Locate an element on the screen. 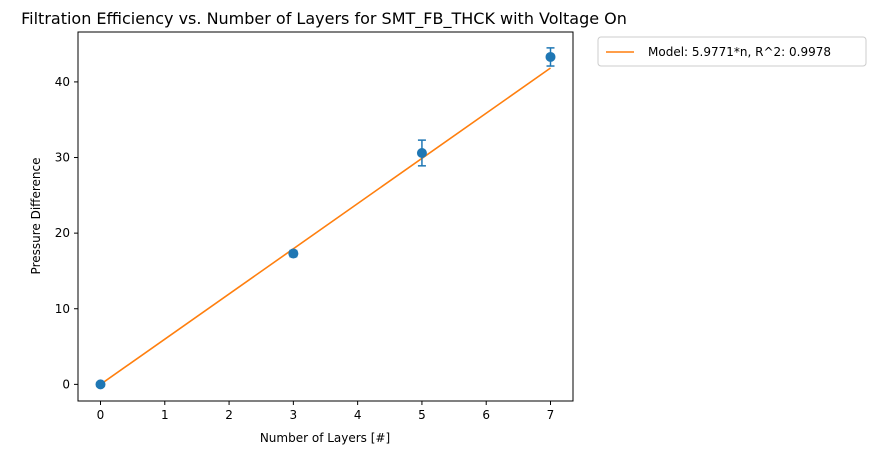 Image resolution: width=875 pixels, height=455 pixels. x-axis: 0 1 2 3 4 5 6 7 is located at coordinates (326, 411).